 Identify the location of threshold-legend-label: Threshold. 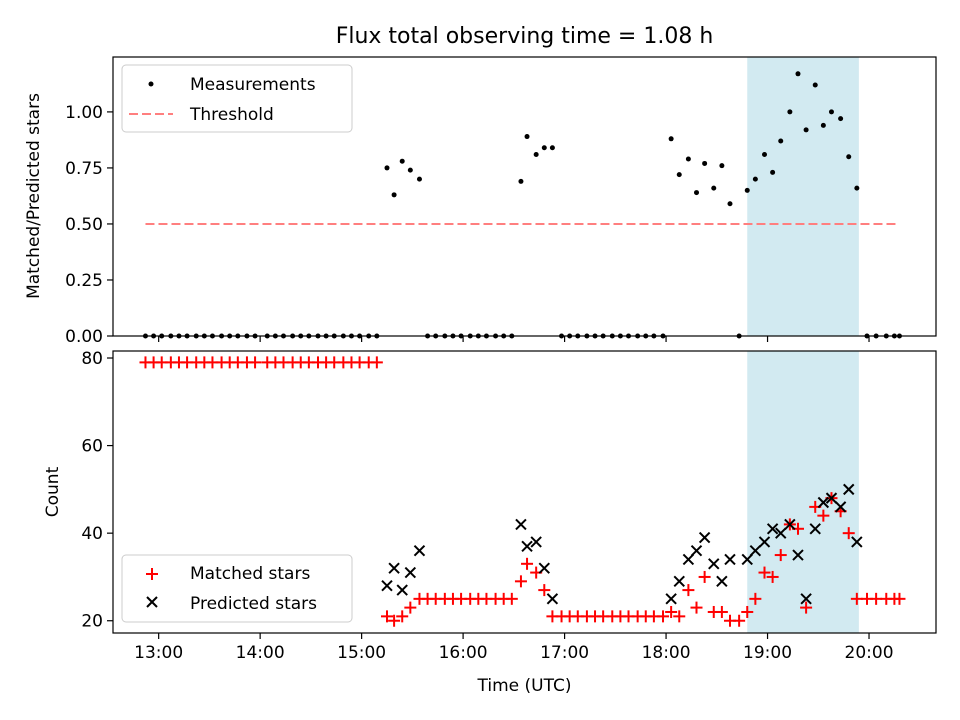
(231, 115).